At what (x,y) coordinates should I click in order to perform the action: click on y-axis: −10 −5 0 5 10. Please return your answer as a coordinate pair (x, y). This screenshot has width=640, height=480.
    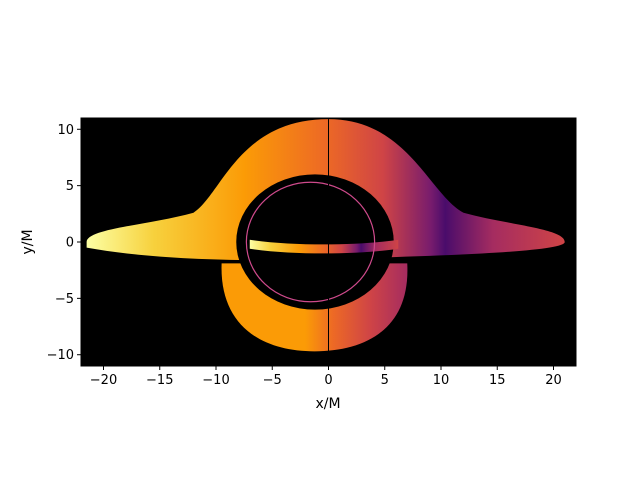
    Looking at the image, I should click on (64, 243).